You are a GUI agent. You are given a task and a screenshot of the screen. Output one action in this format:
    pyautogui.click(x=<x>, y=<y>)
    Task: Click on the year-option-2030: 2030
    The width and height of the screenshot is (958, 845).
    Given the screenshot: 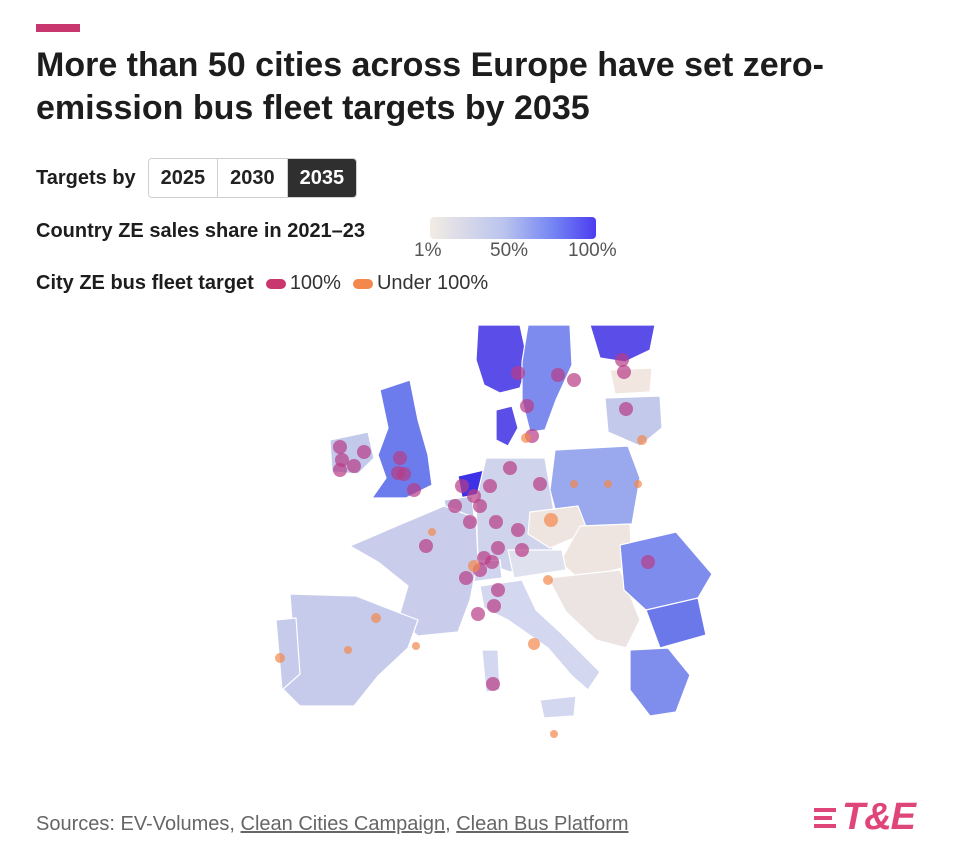 What is the action you would take?
    pyautogui.click(x=253, y=178)
    